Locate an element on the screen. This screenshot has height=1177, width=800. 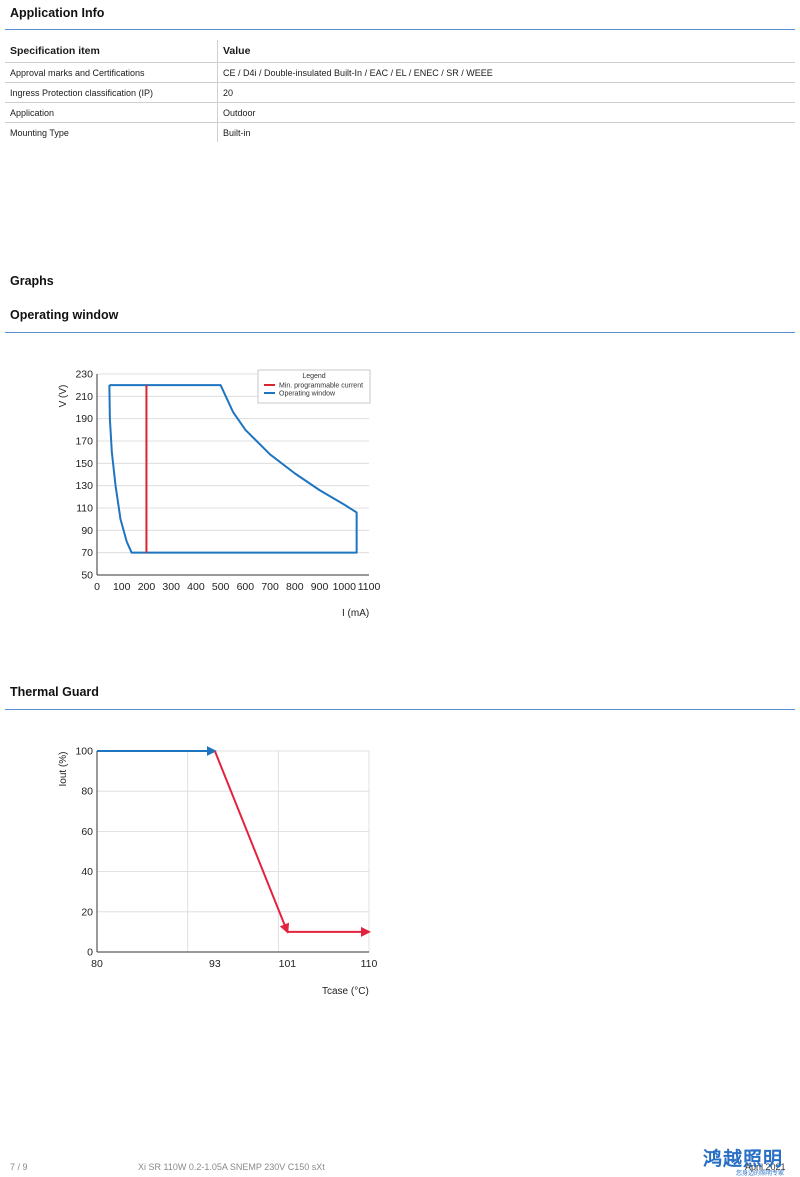
x-tick-label: 300 is located at coordinates (171, 587).